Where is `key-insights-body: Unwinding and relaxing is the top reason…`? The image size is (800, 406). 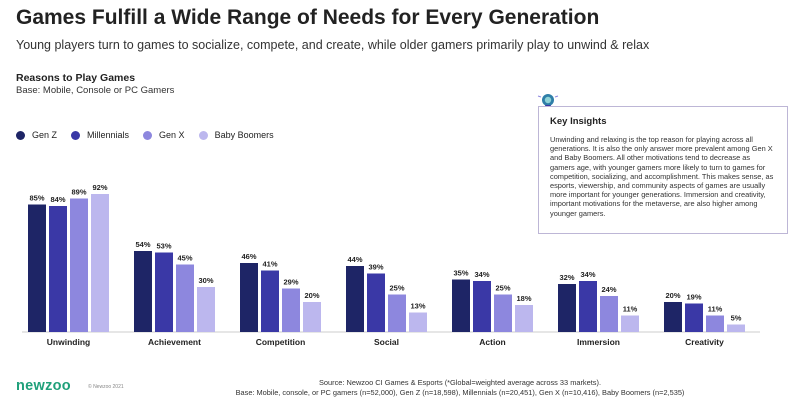 key-insights-body: Unwinding and relaxing is the top reason… is located at coordinates (662, 176).